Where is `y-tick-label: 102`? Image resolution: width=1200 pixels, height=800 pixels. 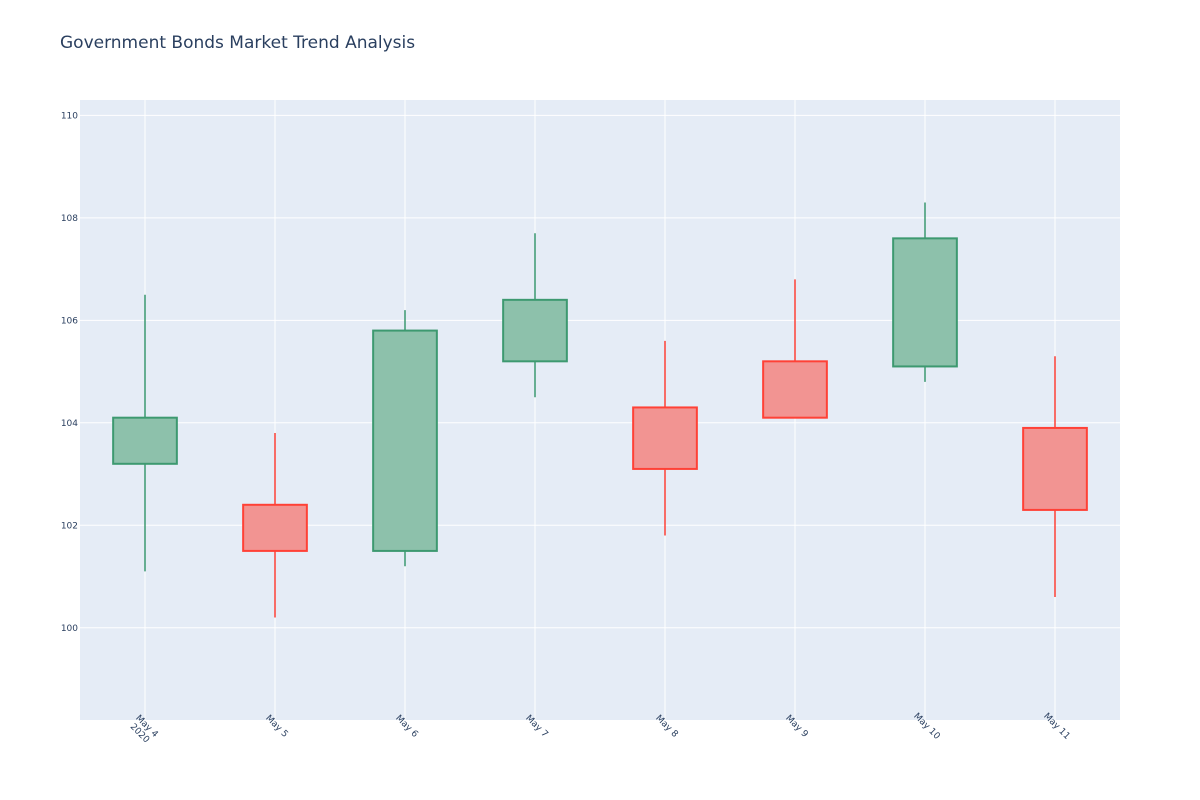
y-tick-label: 102 is located at coordinates (69, 526).